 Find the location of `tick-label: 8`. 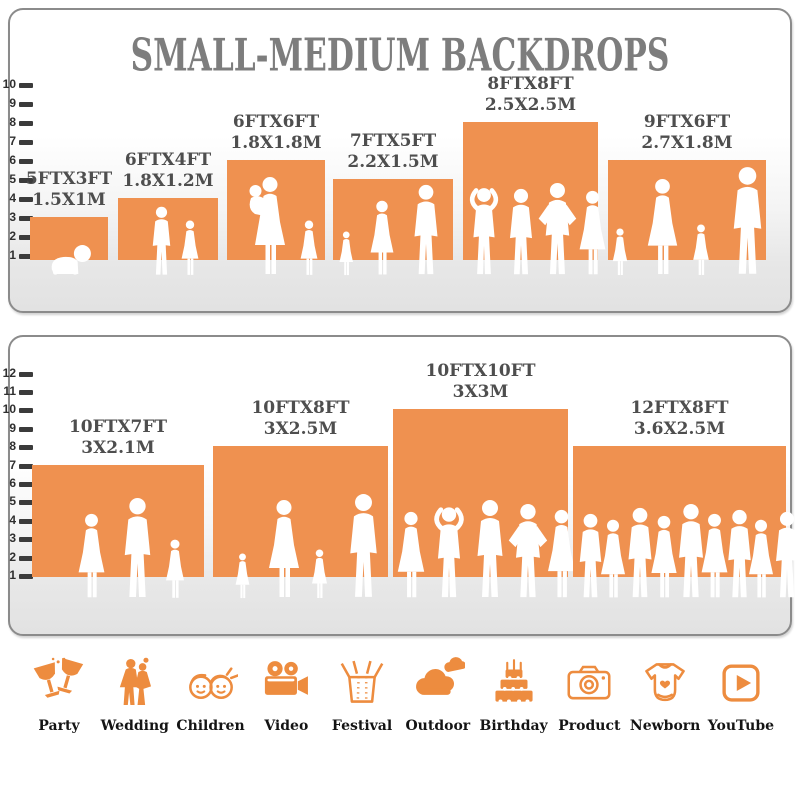

tick-label: 8 is located at coordinates (12, 446).